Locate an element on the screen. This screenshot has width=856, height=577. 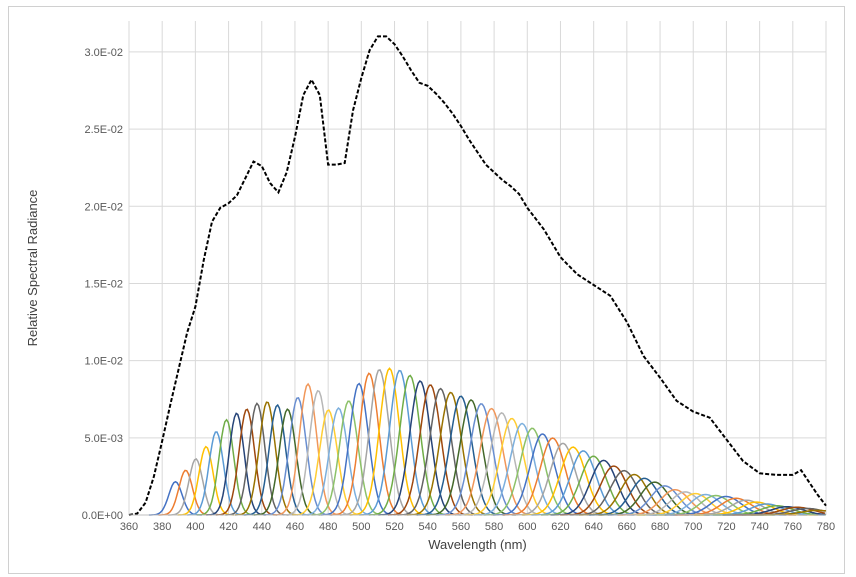
x-tick-label: 520 is located at coordinates (394, 527).